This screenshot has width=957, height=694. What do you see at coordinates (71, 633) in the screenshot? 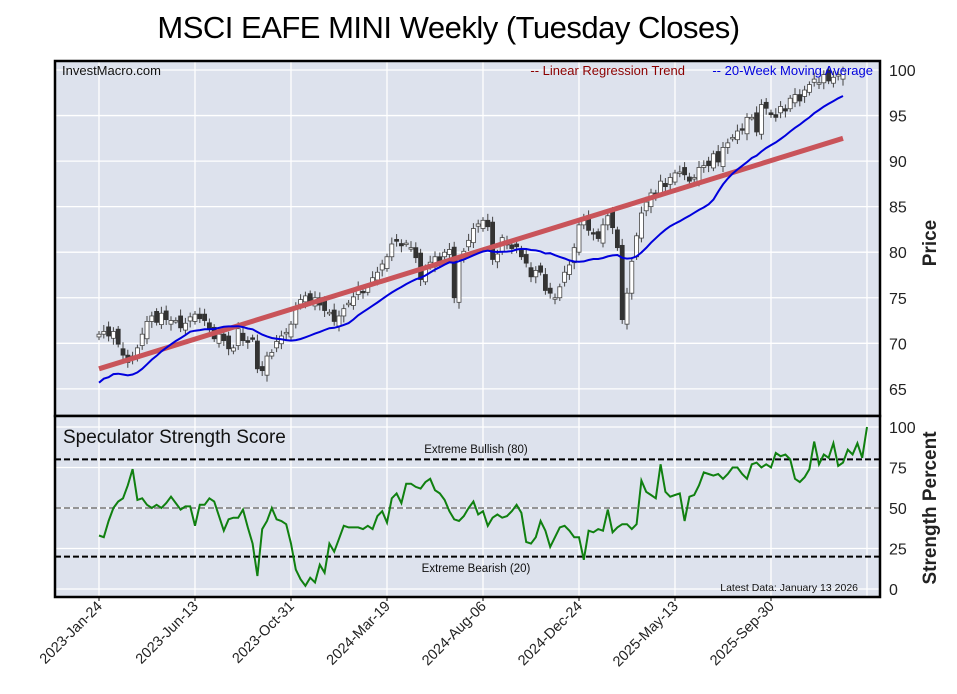
I see `x-tick-label: 2023-Jan-24` at bounding box center [71, 633].